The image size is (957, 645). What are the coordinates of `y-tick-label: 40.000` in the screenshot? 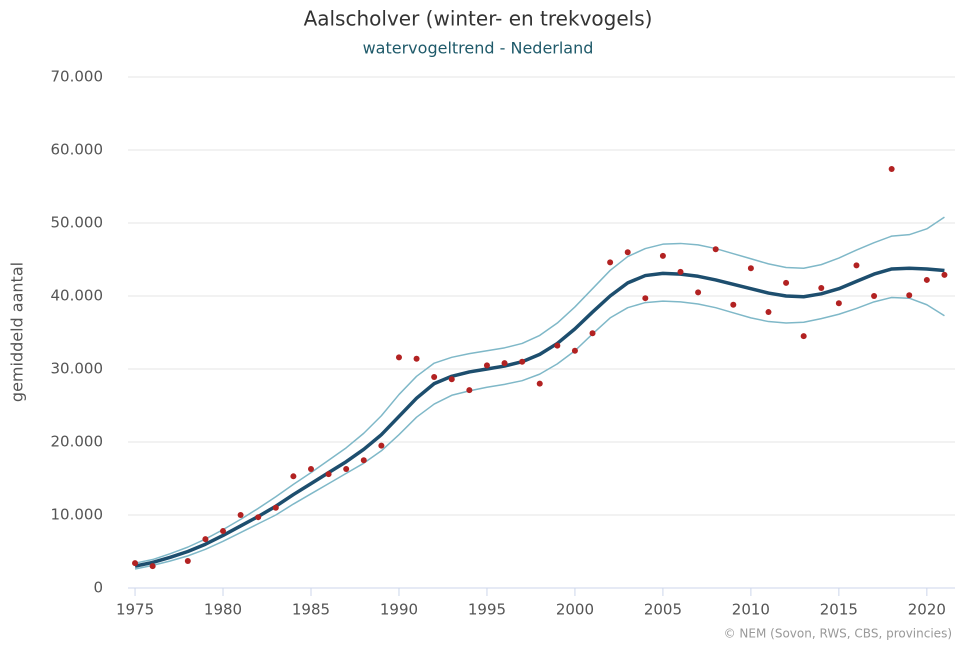 It's located at (77, 296).